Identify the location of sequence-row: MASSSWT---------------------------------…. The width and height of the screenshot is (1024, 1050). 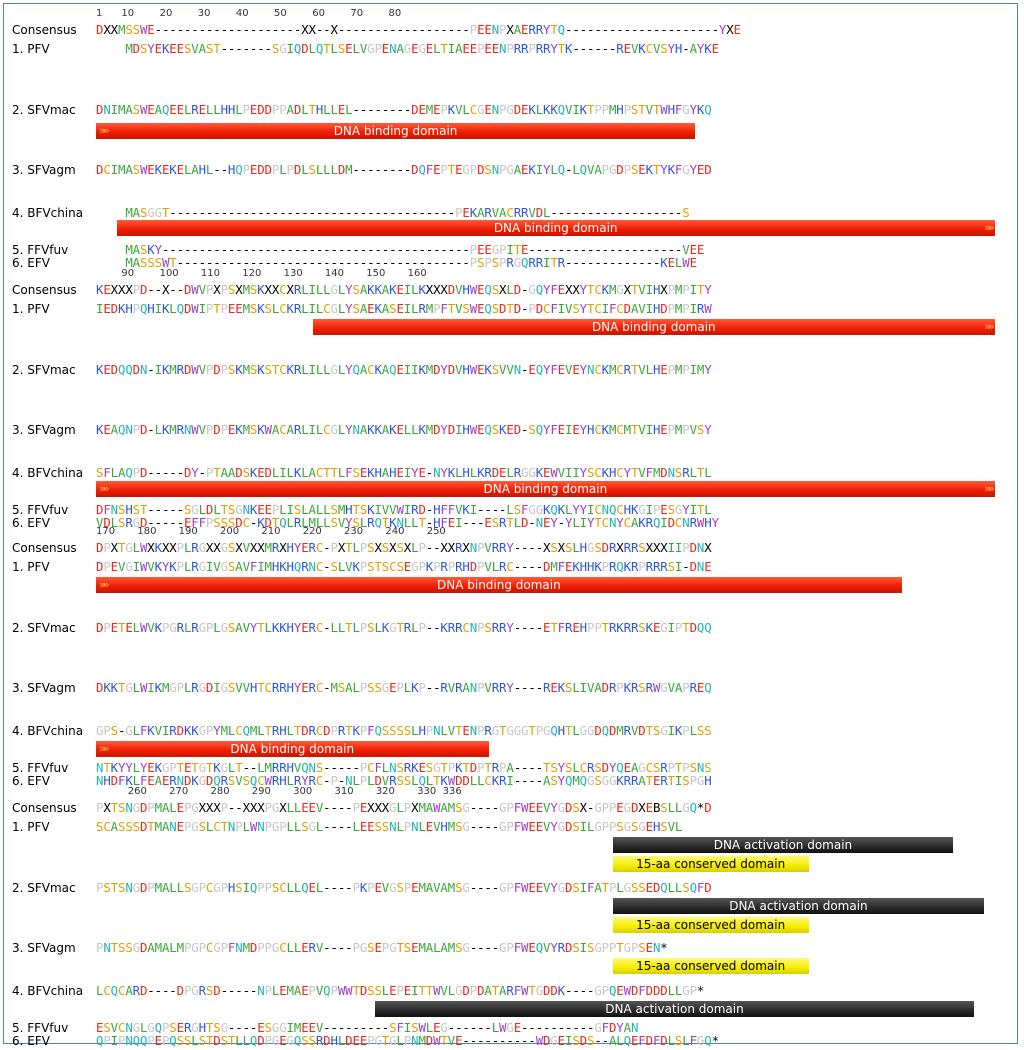
(411, 262).